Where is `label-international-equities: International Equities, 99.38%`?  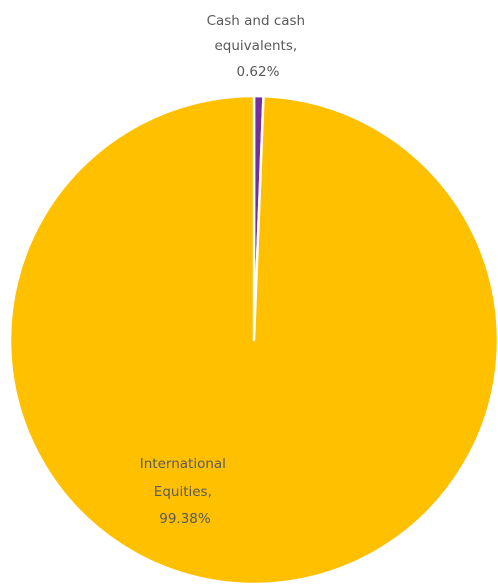
label-international-equities: International Equities, 99.38% is located at coordinates (185, 491).